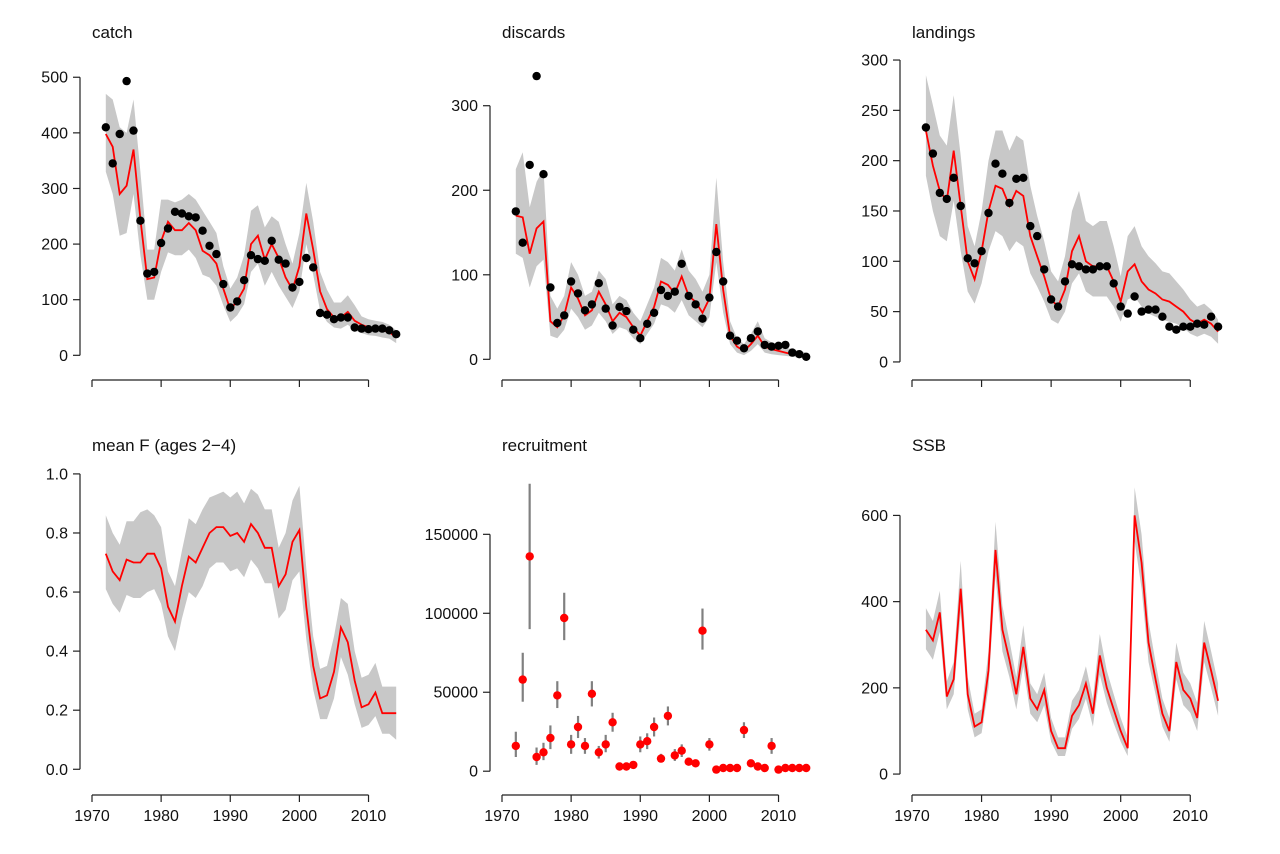 The height and width of the screenshot is (854, 1280). What do you see at coordinates (710, 816) in the screenshot?
I see `x-tick-label: 2000` at bounding box center [710, 816].